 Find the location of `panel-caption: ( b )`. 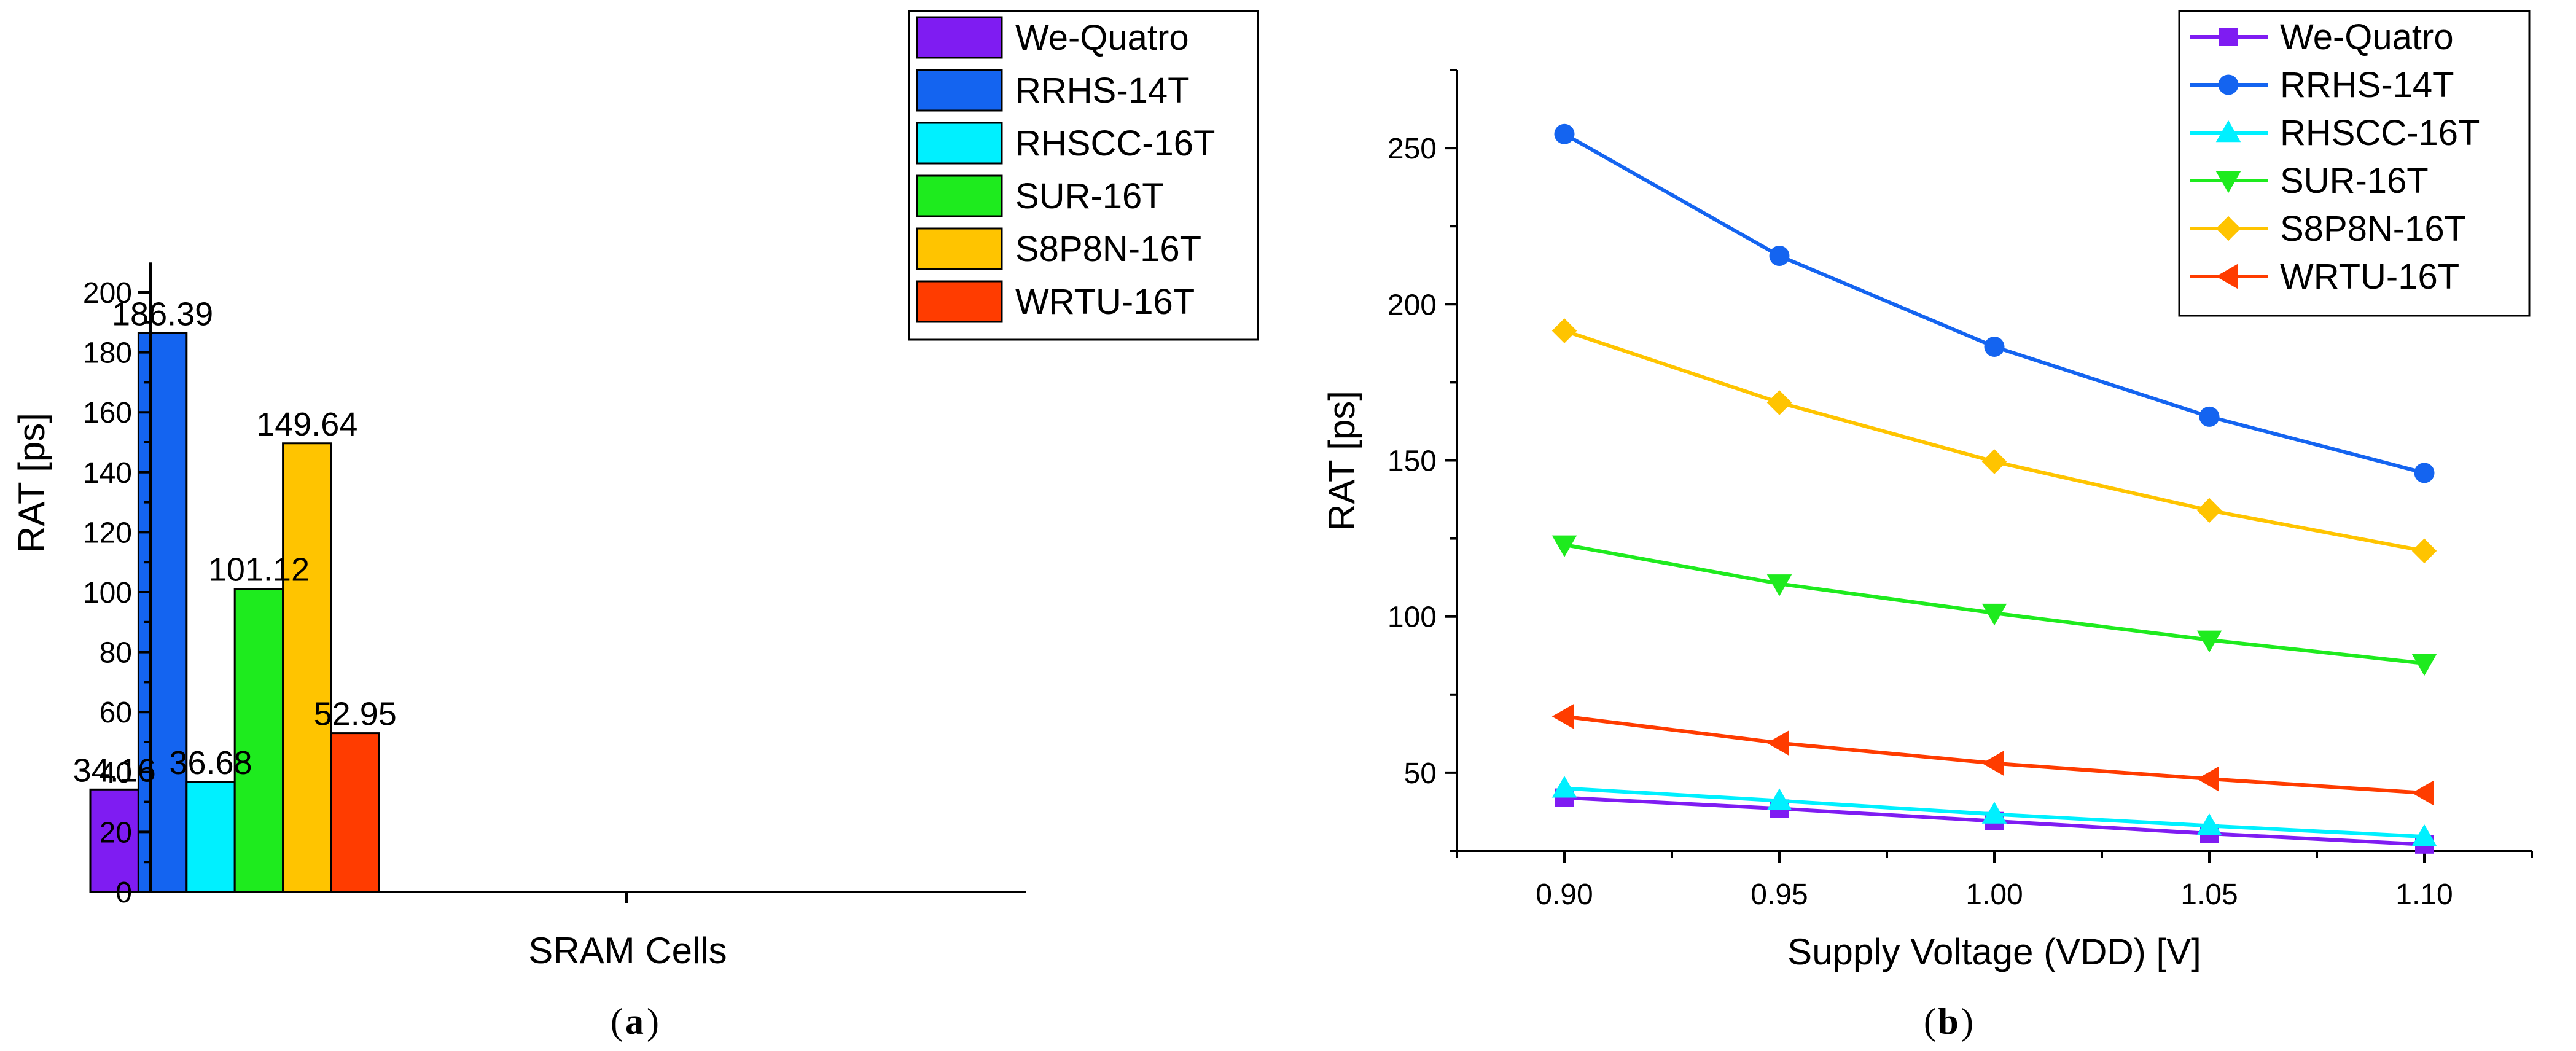

panel-caption: ( b ) is located at coordinates (1948, 1022).